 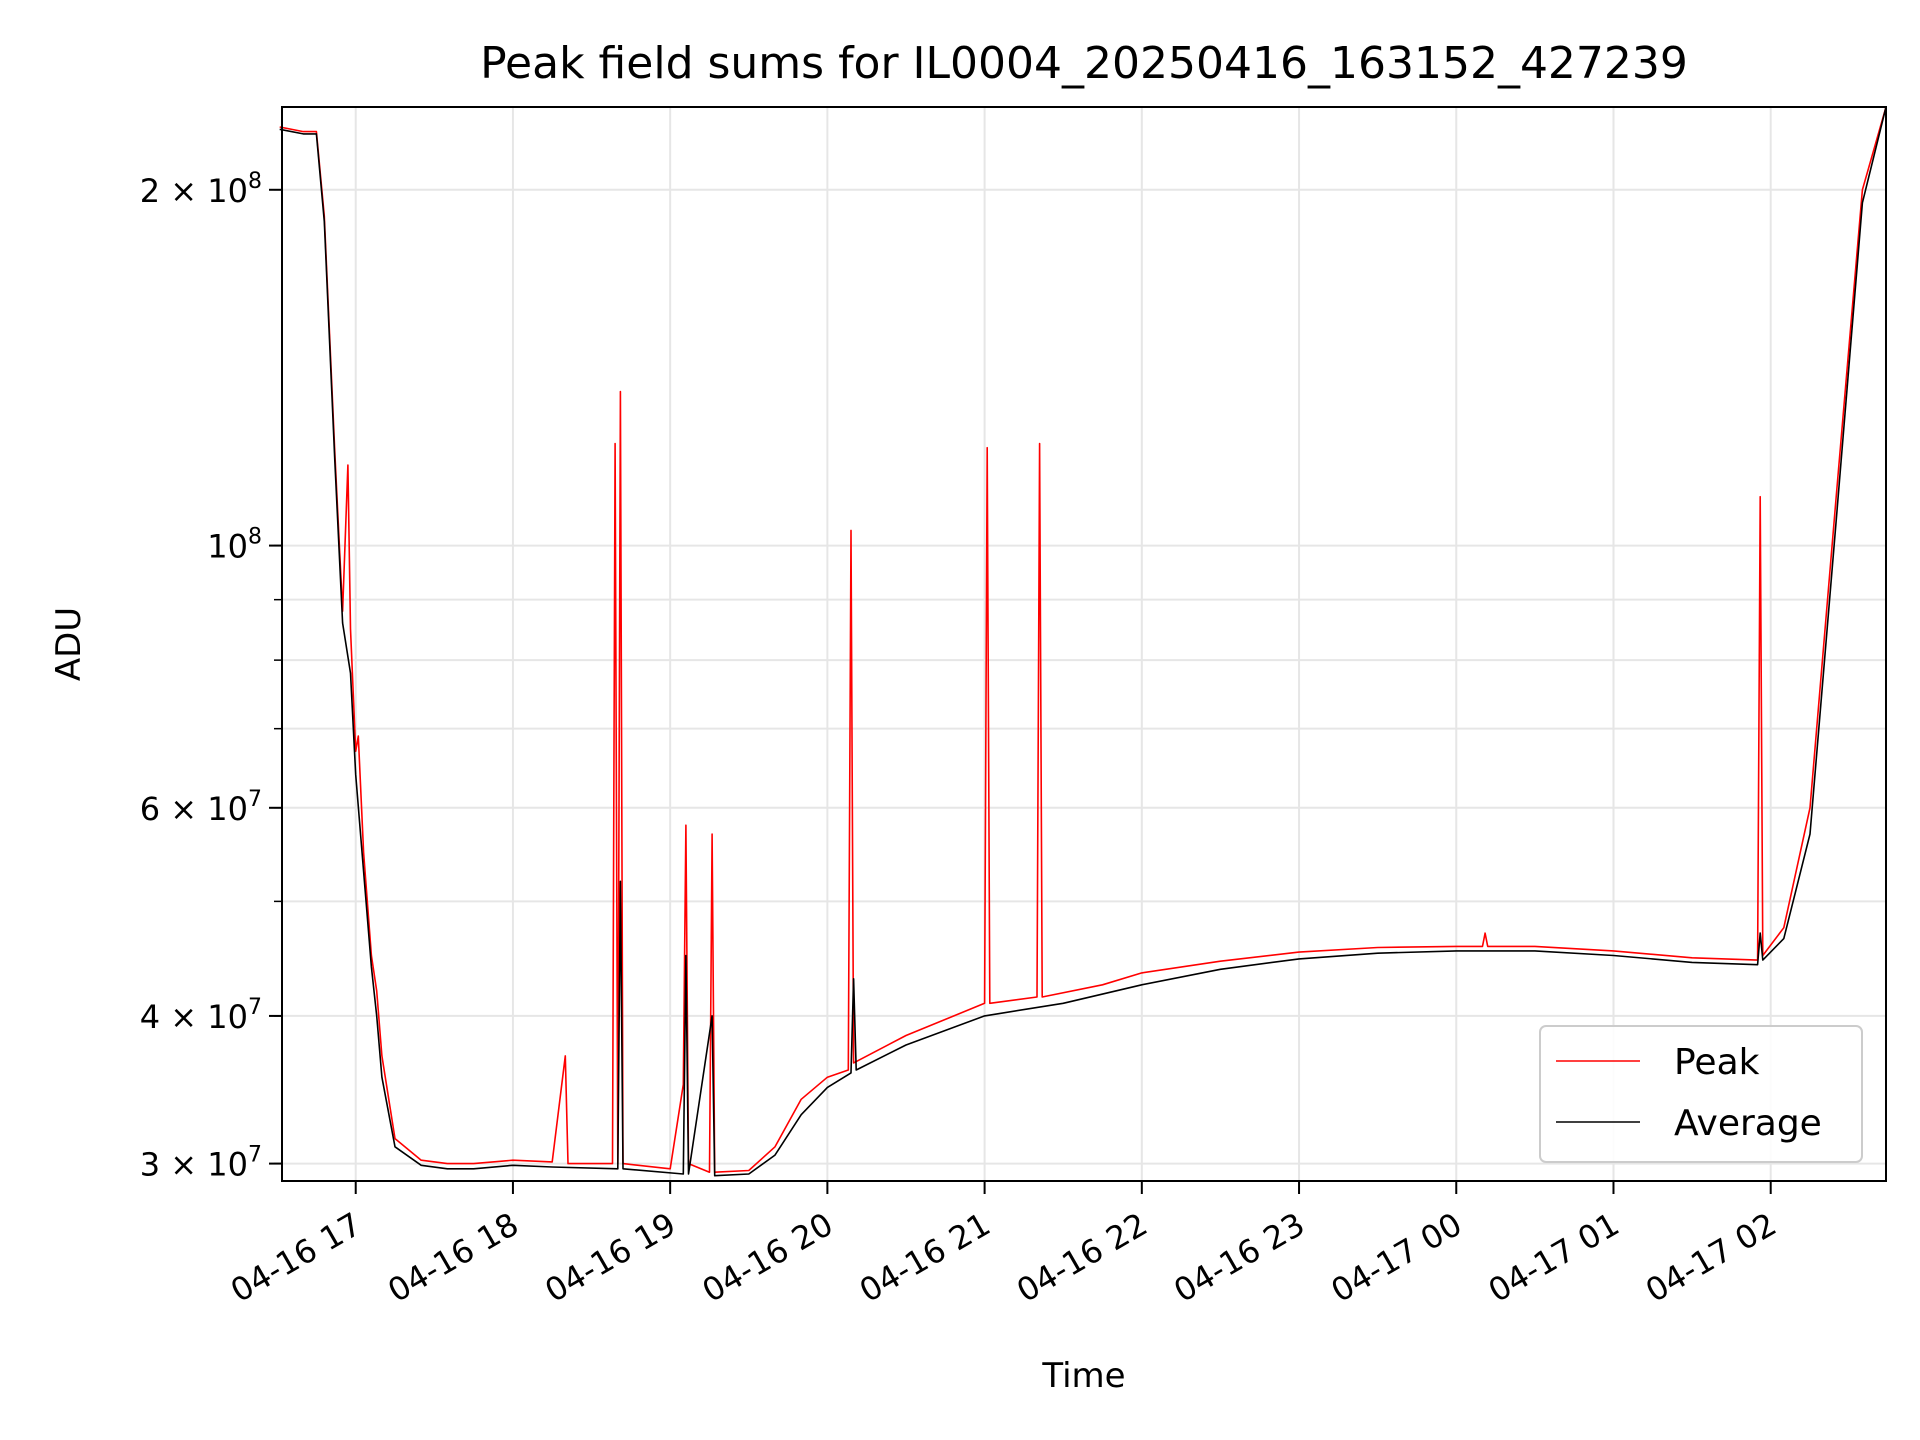 I want to click on x-axis-label: Time, so click(x=1083, y=1376).